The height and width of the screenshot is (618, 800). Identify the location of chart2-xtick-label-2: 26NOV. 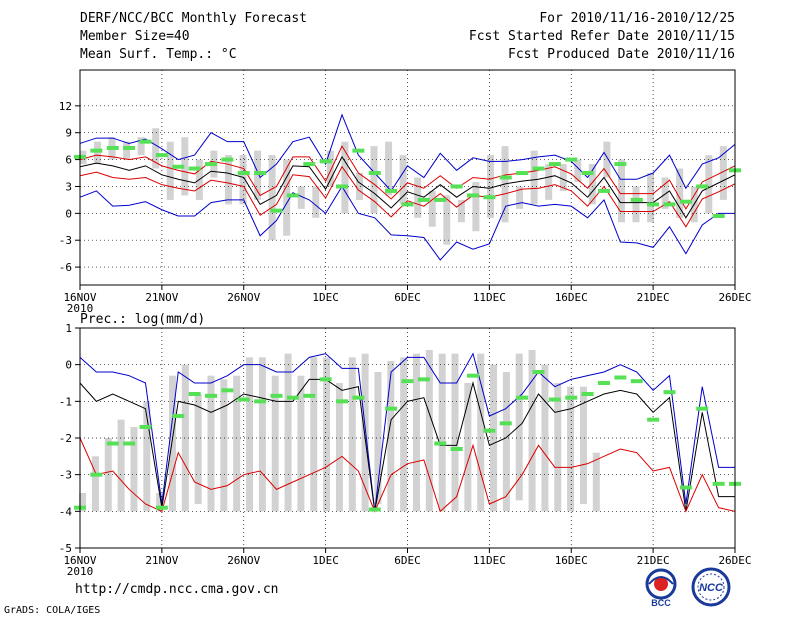
(243, 560).